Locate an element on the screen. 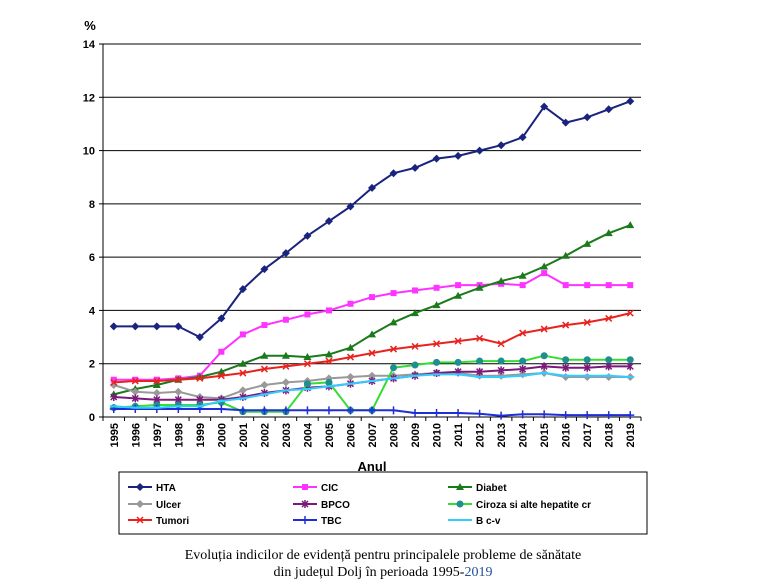 The width and height of the screenshot is (766, 586). x-tick-label: 2002 is located at coordinates (265, 435).